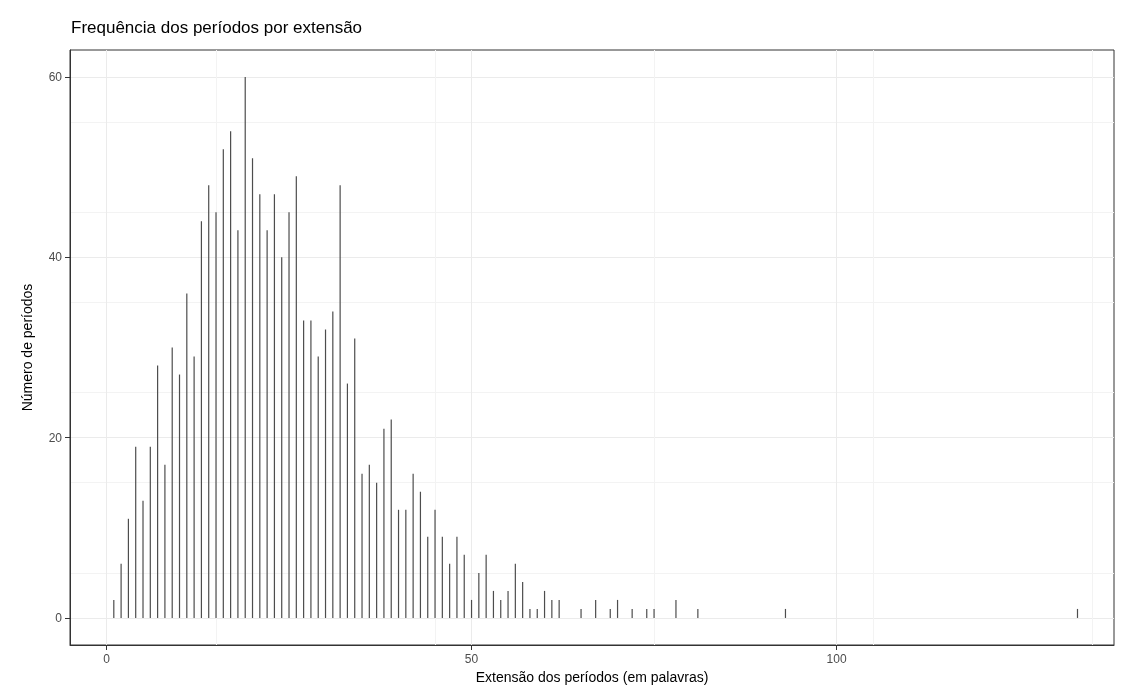 The height and width of the screenshot is (700, 1126). Describe the element at coordinates (27, 347) in the screenshot. I see `y-axis-title: Número de períodos` at that location.